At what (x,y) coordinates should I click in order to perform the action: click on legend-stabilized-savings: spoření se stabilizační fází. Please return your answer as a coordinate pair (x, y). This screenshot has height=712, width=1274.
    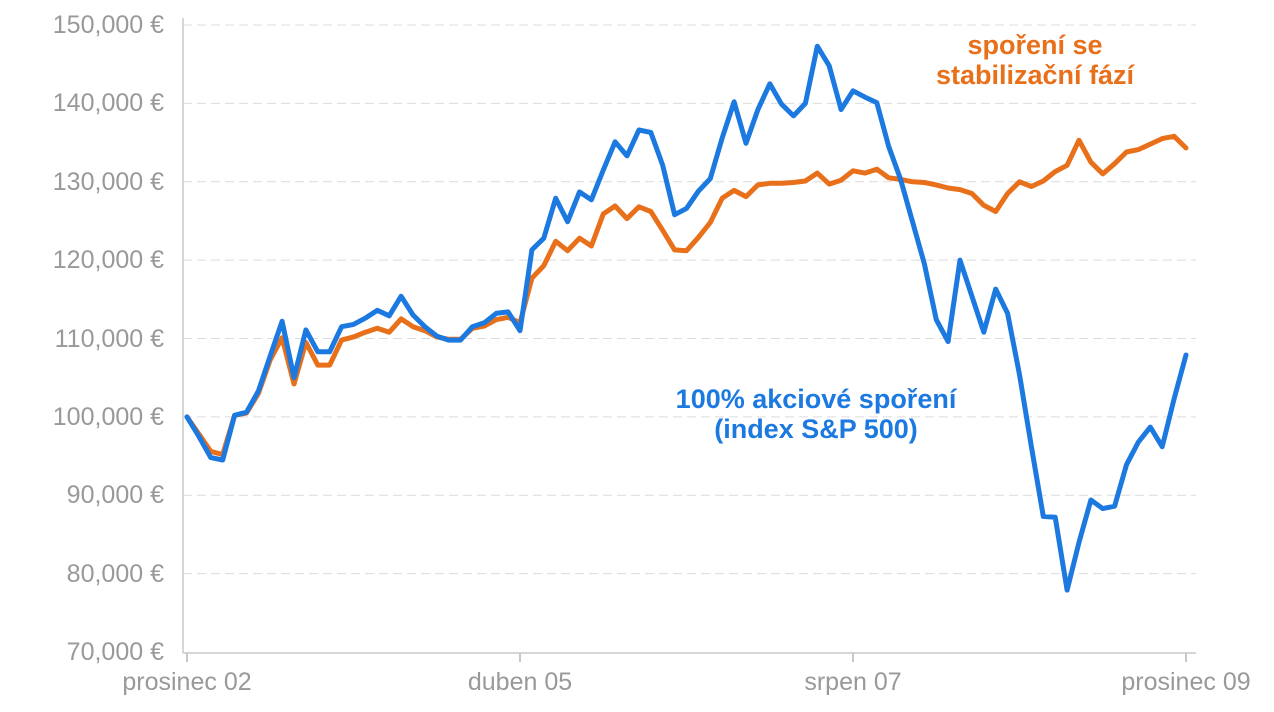
    Looking at the image, I should click on (1035, 60).